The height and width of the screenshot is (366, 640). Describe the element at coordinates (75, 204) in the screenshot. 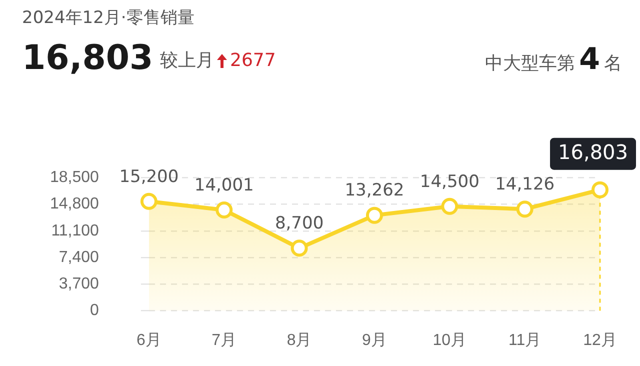

I see `y-tick-label: 14,800` at that location.